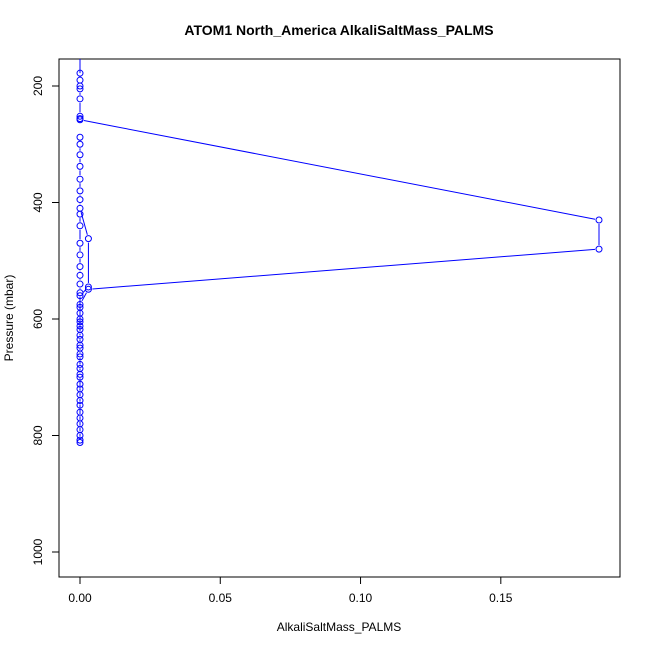 The width and height of the screenshot is (650, 650). What do you see at coordinates (339, 627) in the screenshot?
I see `x-axis-label: AlkaliSaltMass_PALMS` at bounding box center [339, 627].